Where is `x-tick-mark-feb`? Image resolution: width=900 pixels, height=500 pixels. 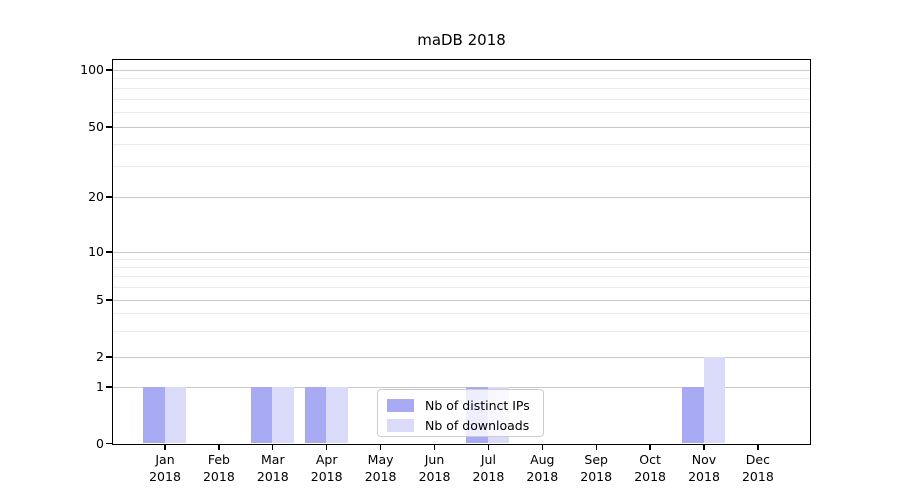
x-tick-mark-feb is located at coordinates (219, 447).